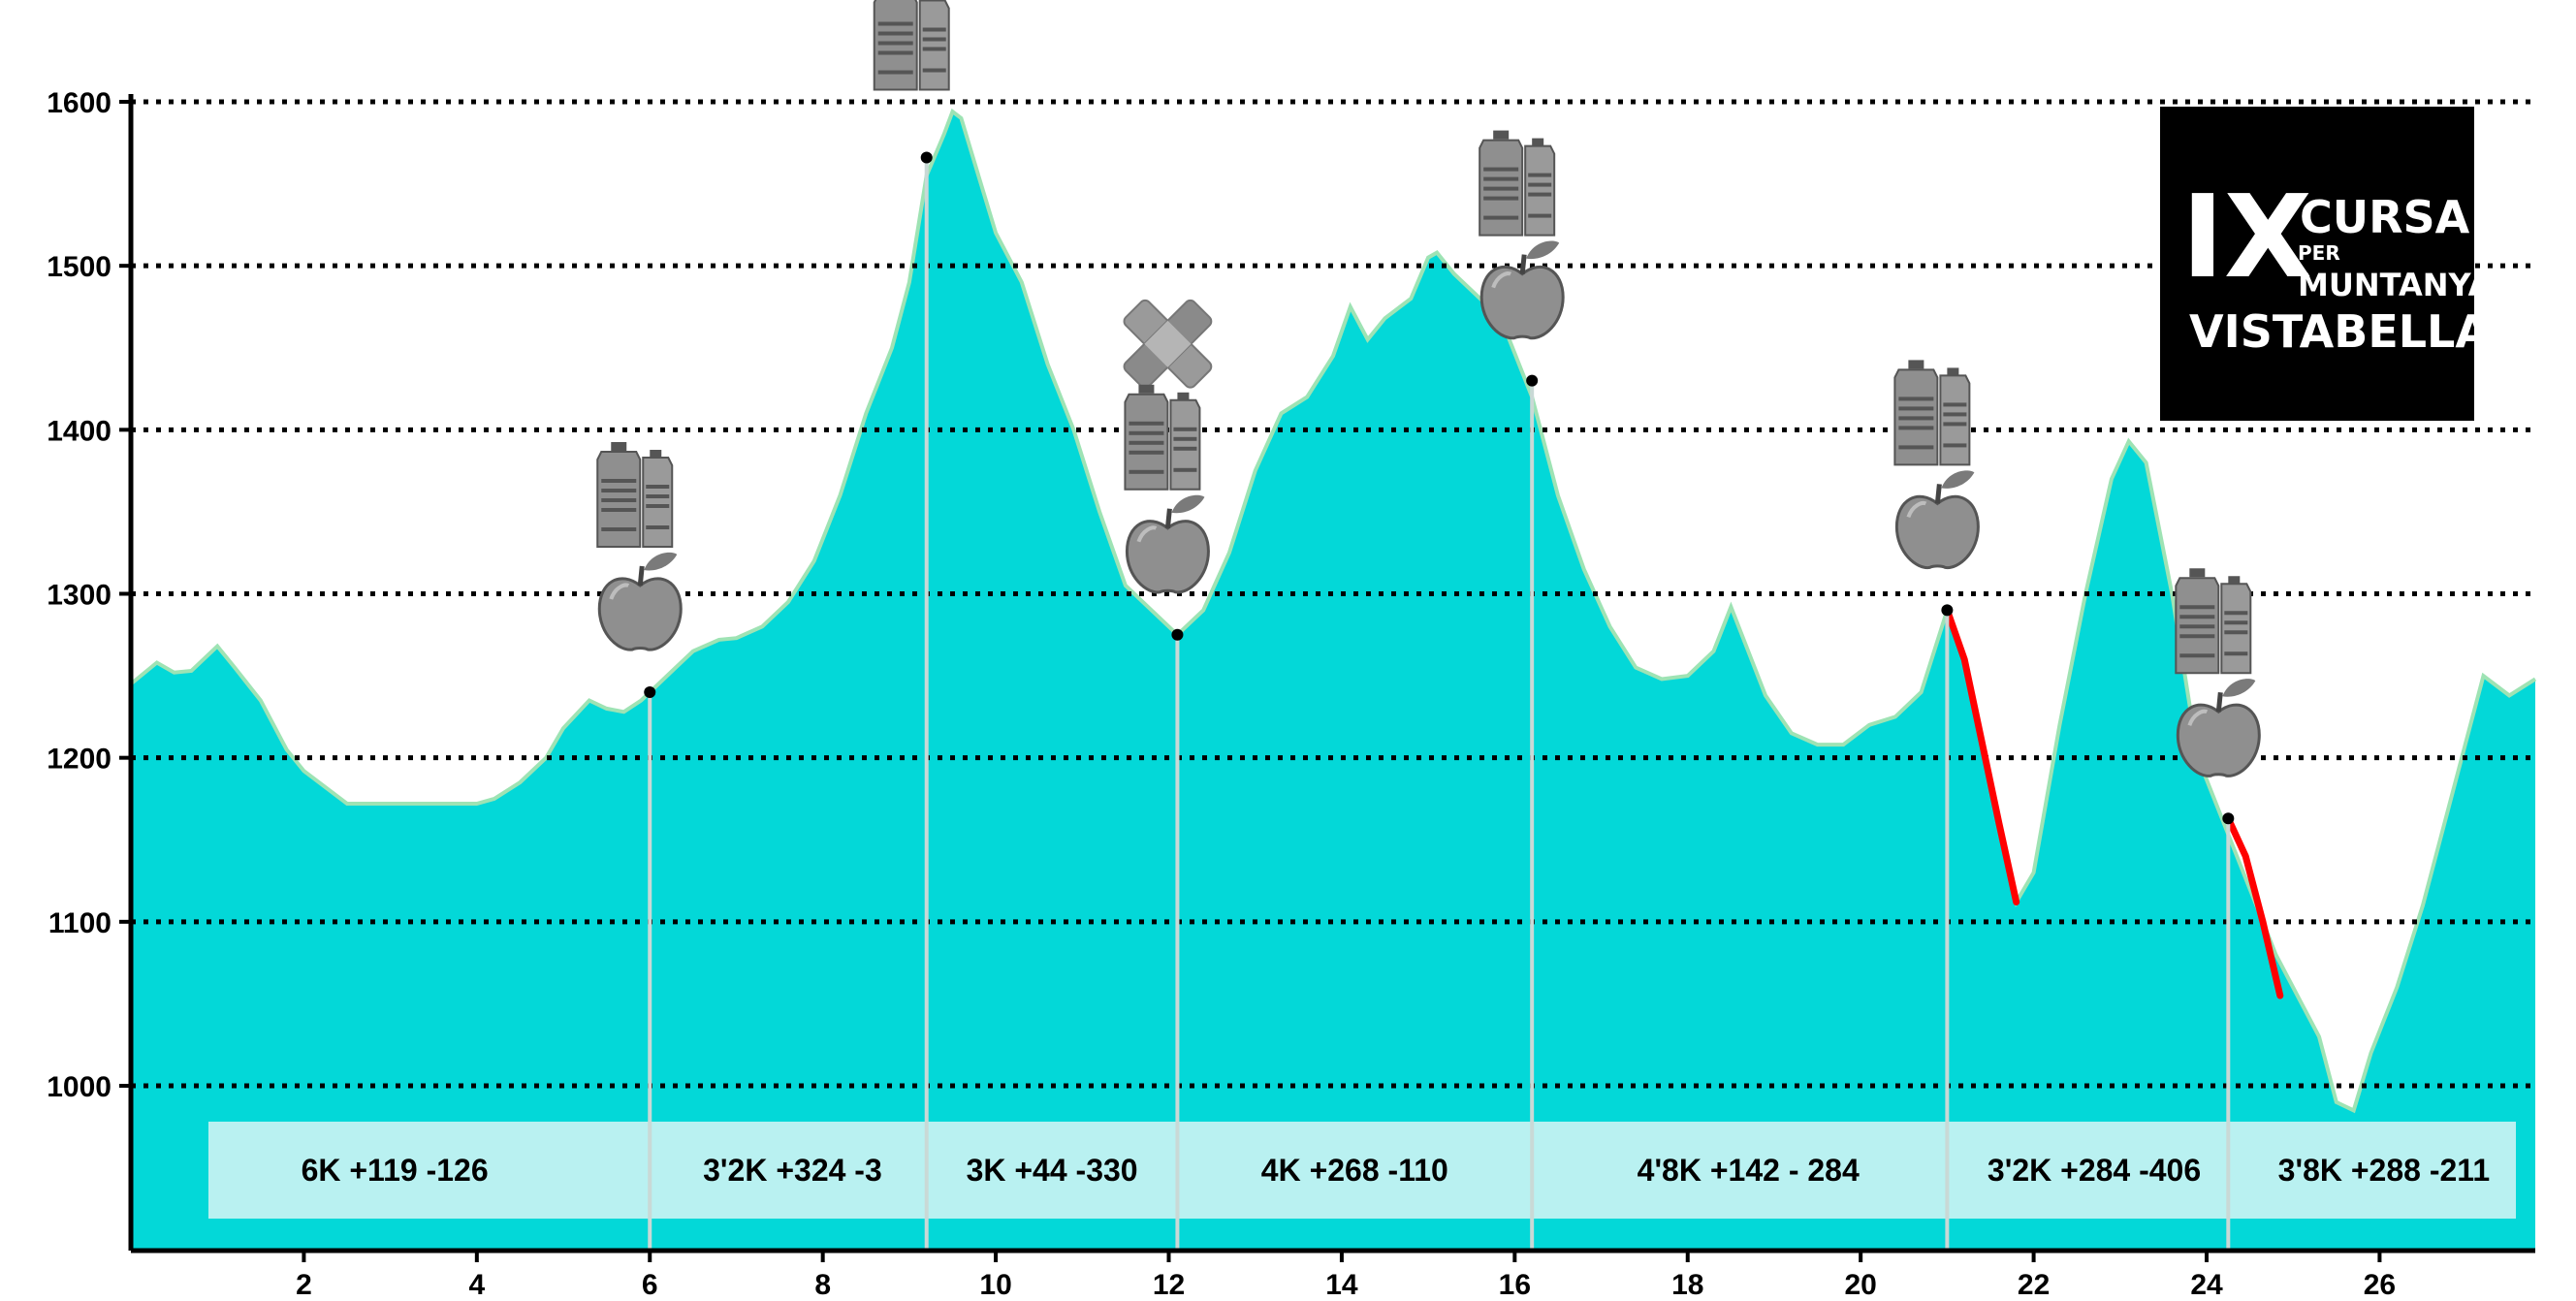 The image size is (2576, 1301). I want to click on x-tick-label: 24, so click(2206, 1285).